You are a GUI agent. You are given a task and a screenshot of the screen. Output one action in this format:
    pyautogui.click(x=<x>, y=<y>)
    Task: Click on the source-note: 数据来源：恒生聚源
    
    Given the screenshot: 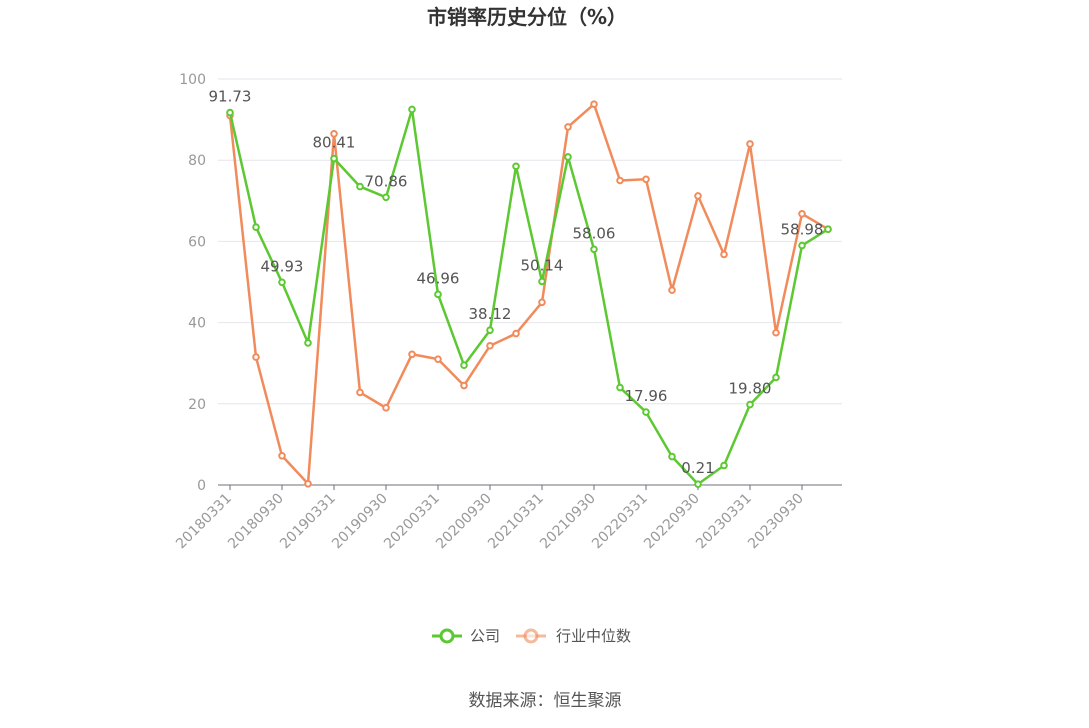 What is the action you would take?
    pyautogui.click(x=545, y=701)
    